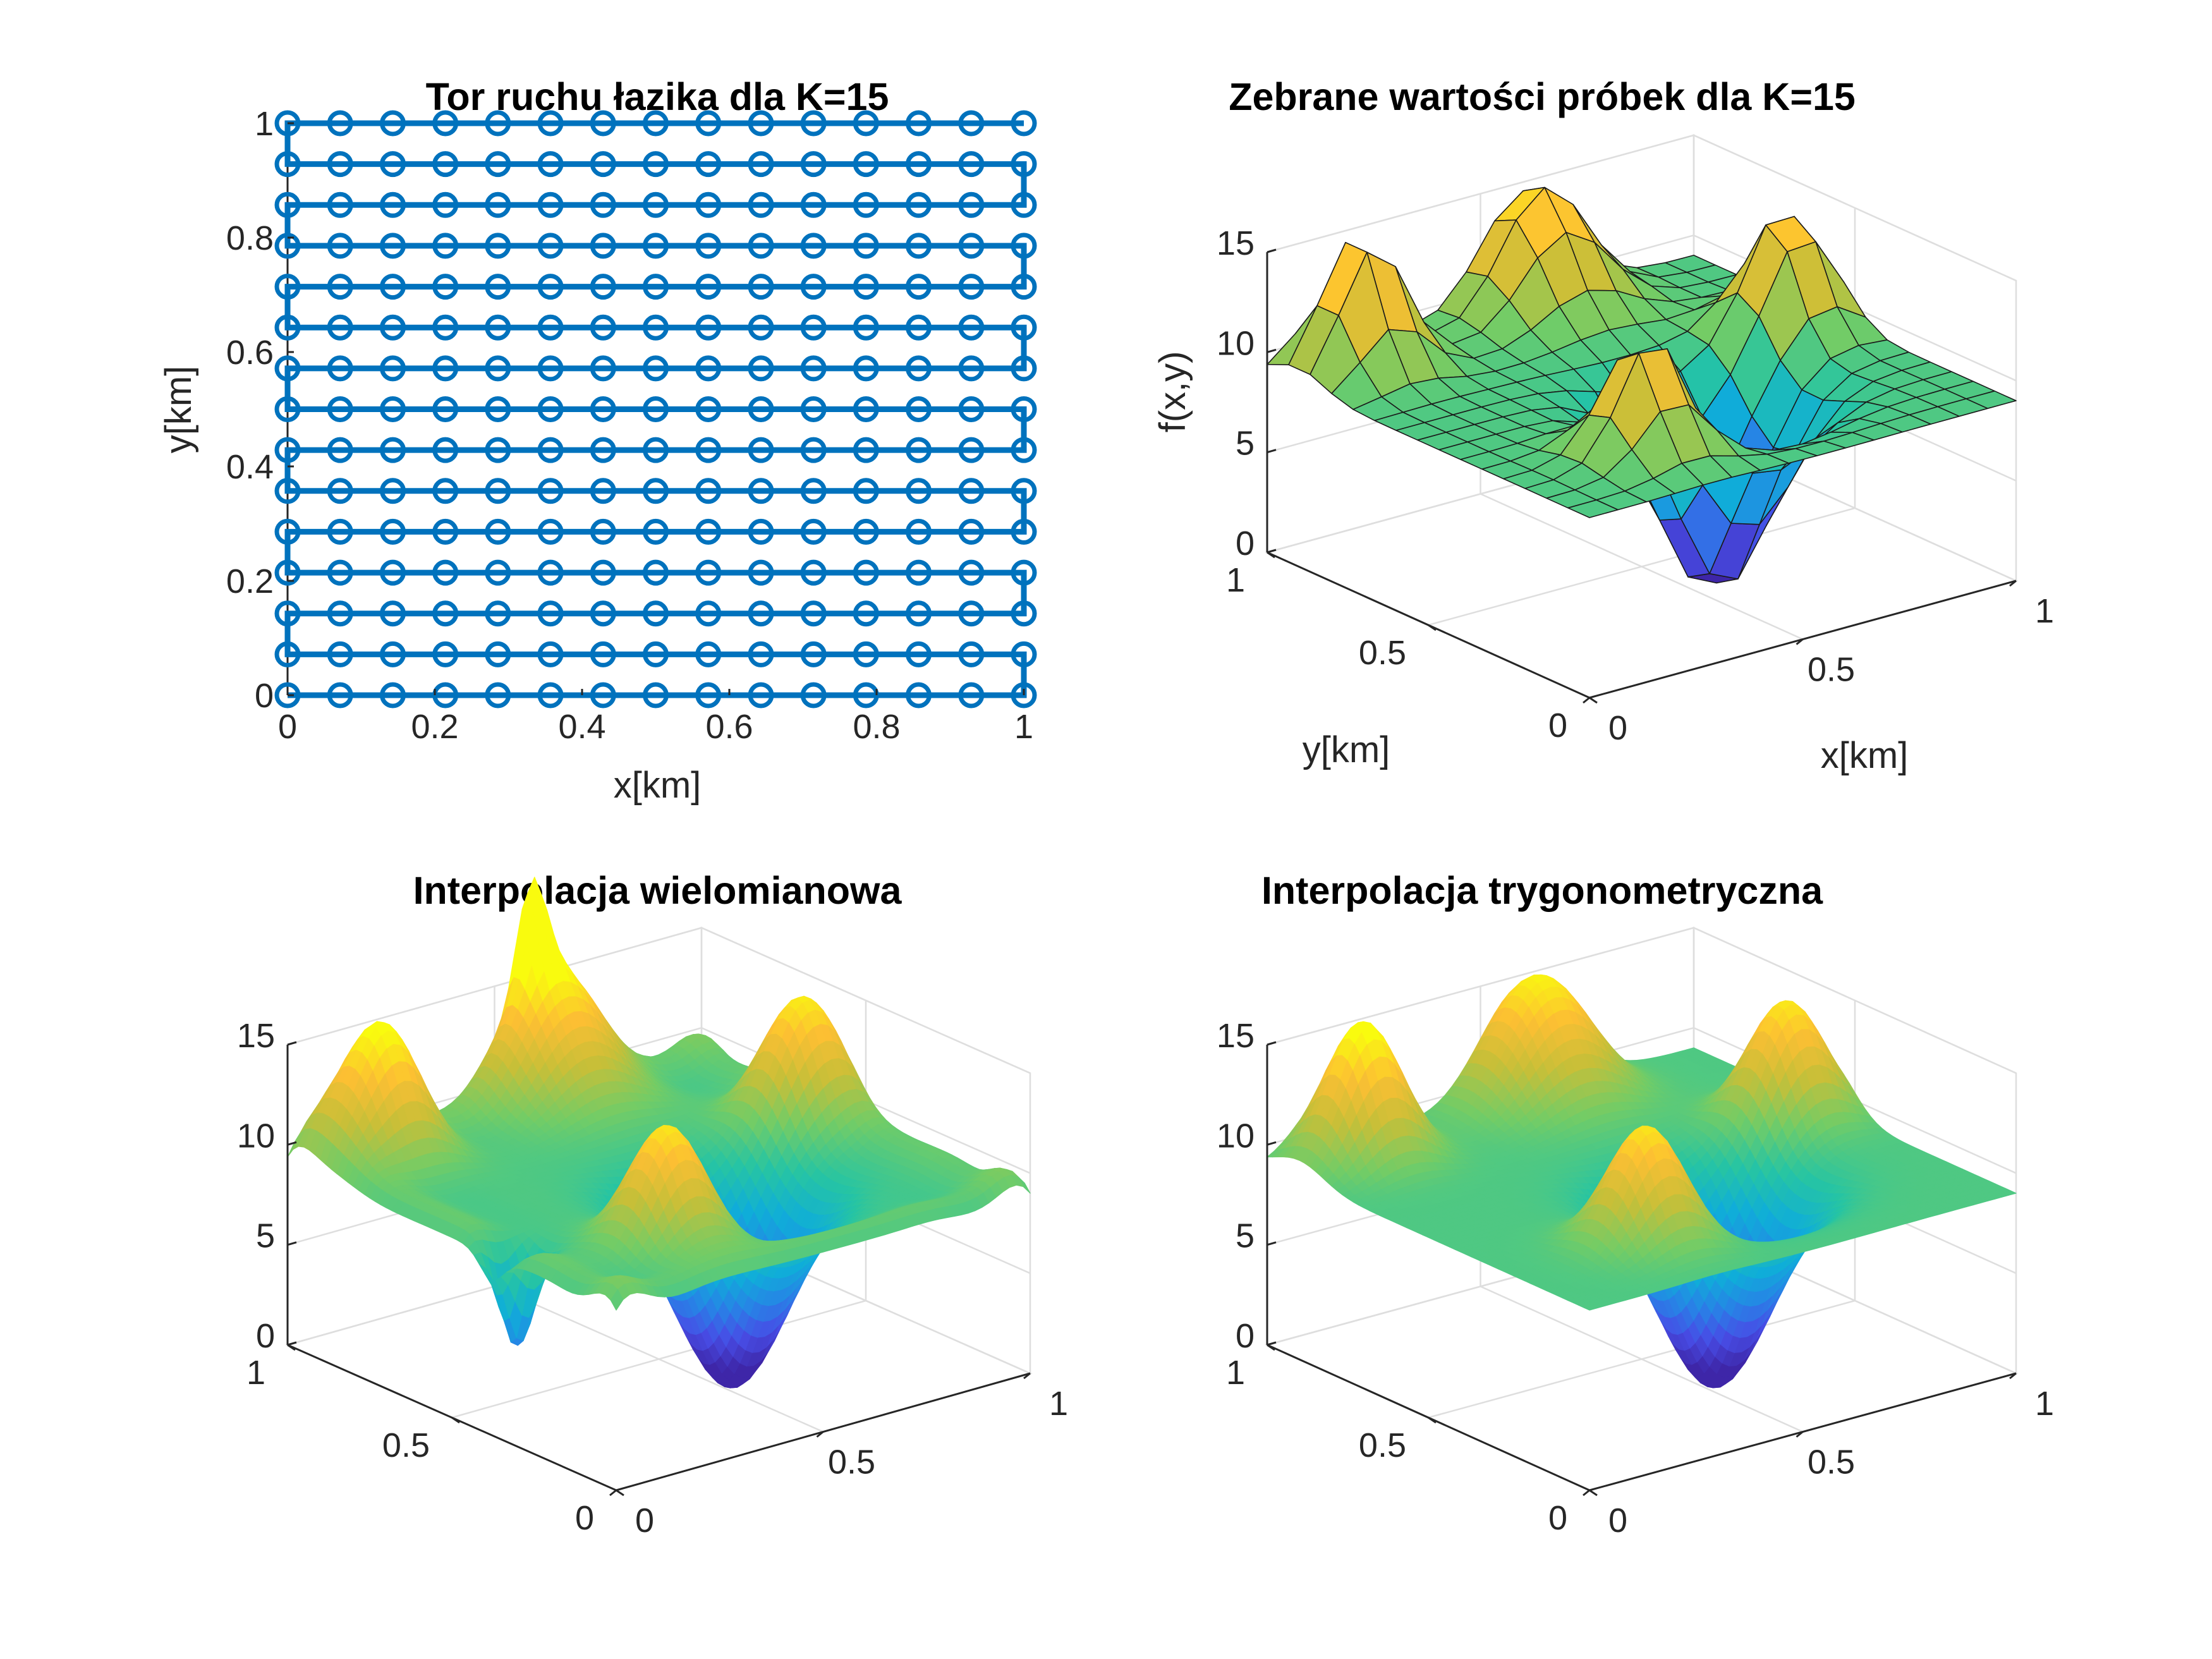 Image resolution: width=2212 pixels, height=1659 pixels. I want to click on x-tick-label: 0.6, so click(729, 727).